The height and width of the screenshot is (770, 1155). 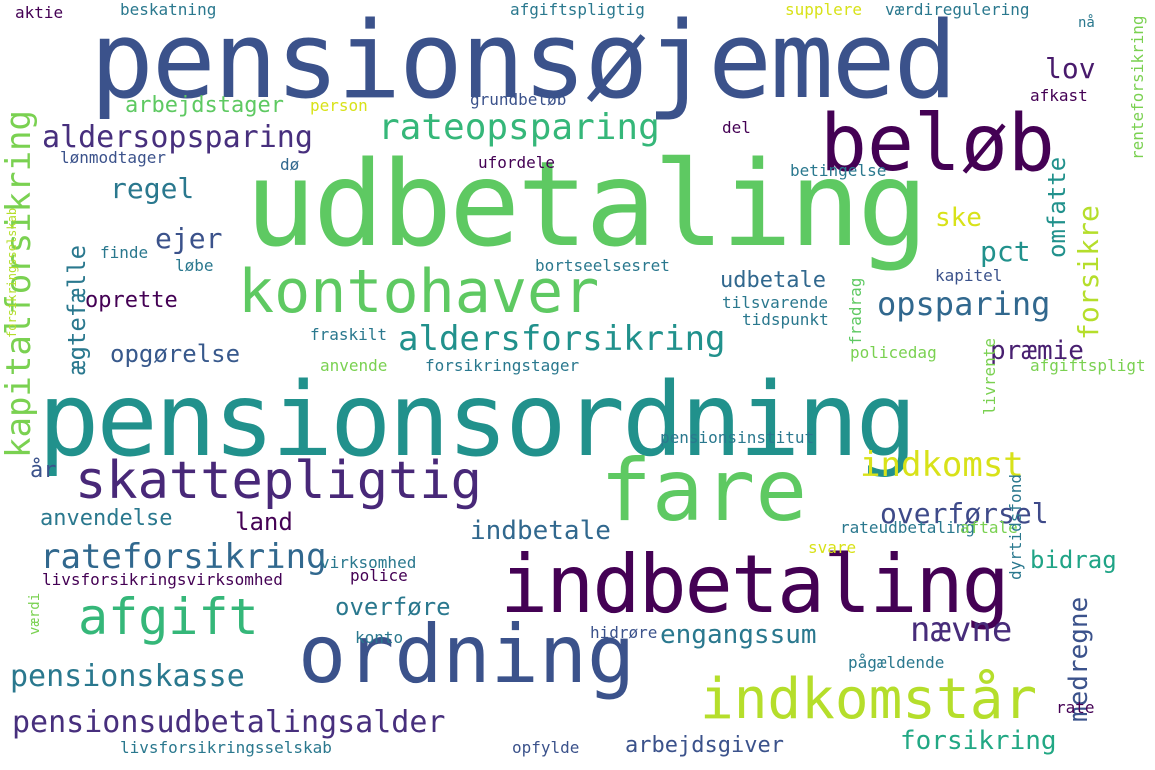 I want to click on word: pensionsøjemed, so click(x=523, y=61).